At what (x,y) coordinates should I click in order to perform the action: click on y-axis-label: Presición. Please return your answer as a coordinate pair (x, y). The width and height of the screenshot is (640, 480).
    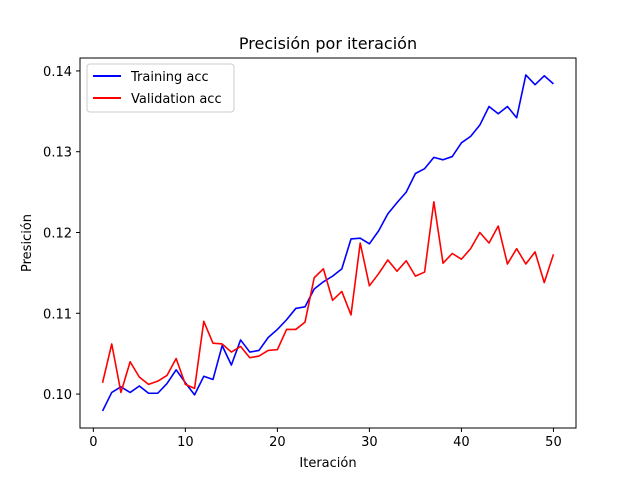
    Looking at the image, I should click on (27, 243).